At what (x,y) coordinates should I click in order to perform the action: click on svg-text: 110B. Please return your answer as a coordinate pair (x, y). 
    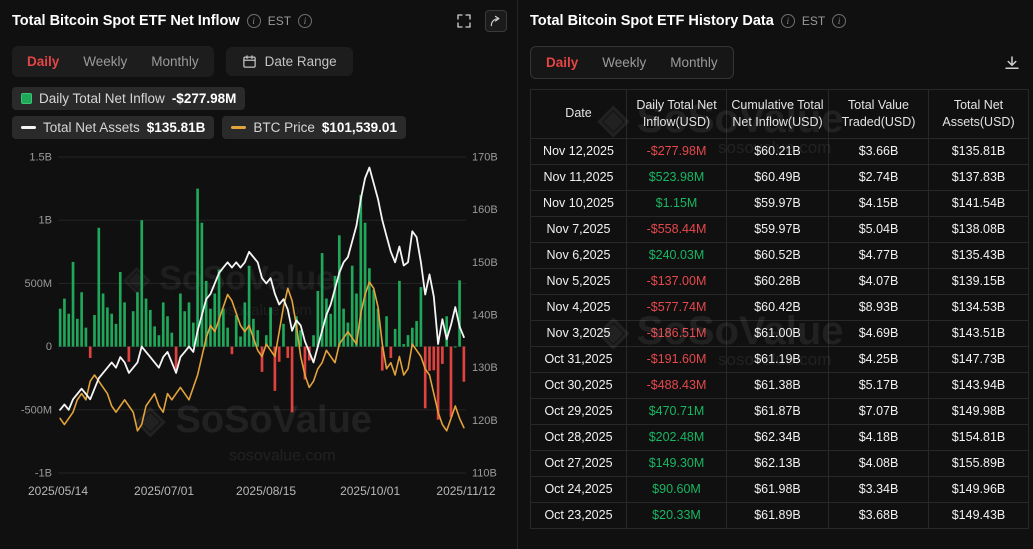
    Looking at the image, I should click on (484, 474).